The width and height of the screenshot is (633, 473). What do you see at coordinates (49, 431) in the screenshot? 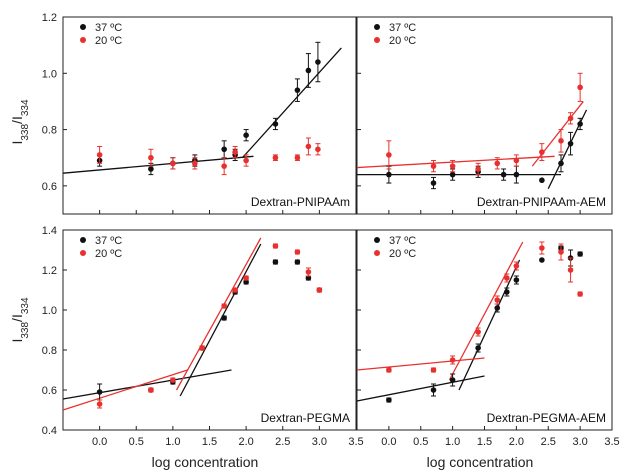
I see `y-tick-label: 0.4` at bounding box center [49, 431].